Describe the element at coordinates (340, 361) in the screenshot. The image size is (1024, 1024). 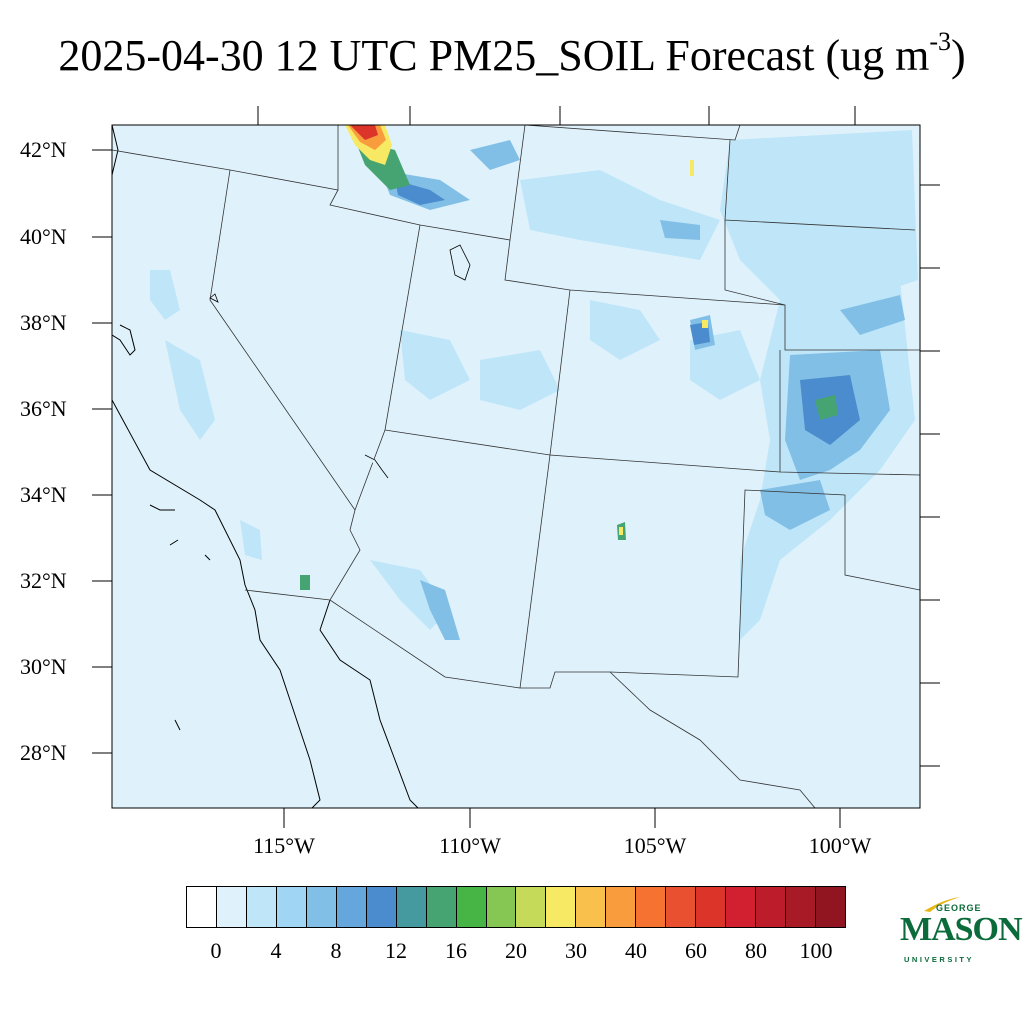
I see `lakes` at that location.